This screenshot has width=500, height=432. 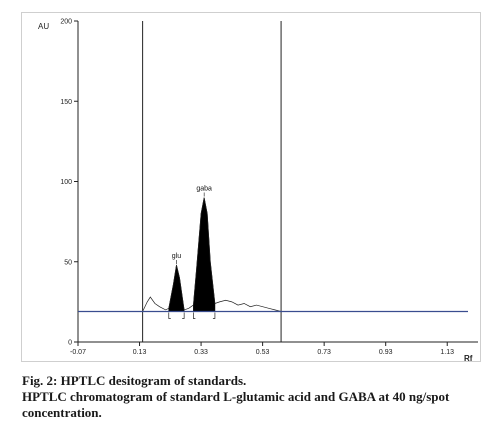 I want to click on y-tick-label: 150, so click(x=66, y=102).